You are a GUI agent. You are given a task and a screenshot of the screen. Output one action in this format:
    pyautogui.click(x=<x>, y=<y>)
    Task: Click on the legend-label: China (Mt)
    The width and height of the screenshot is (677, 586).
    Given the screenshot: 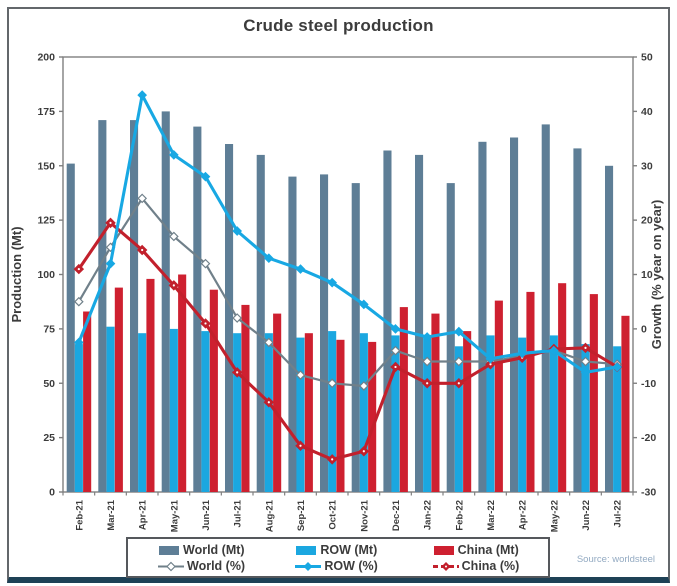 What is the action you would take?
    pyautogui.click(x=488, y=550)
    